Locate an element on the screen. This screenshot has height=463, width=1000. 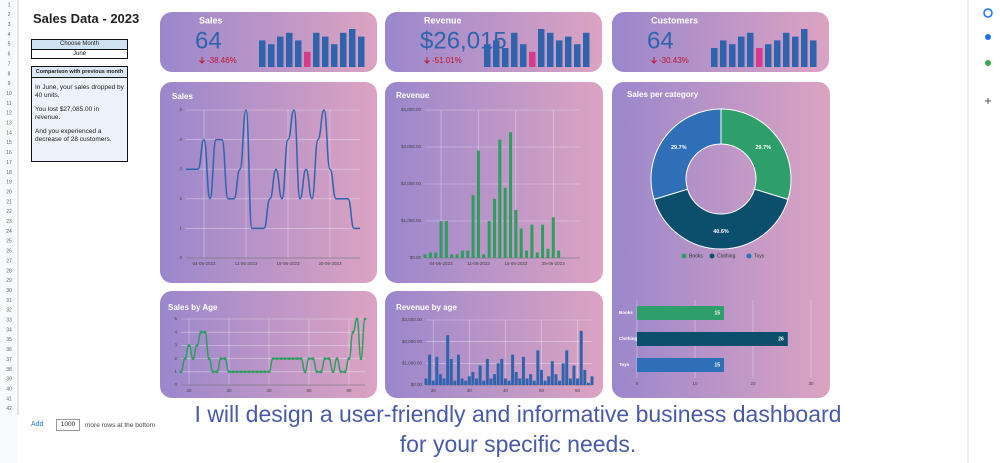
row-number: 20 is located at coordinates (9, 192).